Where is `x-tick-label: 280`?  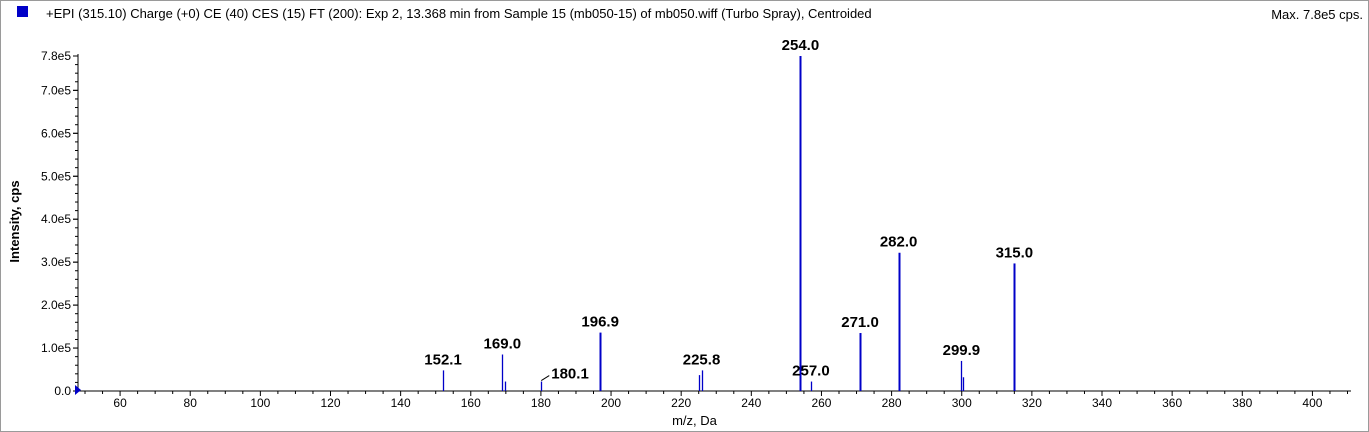 x-tick-label: 280 is located at coordinates (892, 403).